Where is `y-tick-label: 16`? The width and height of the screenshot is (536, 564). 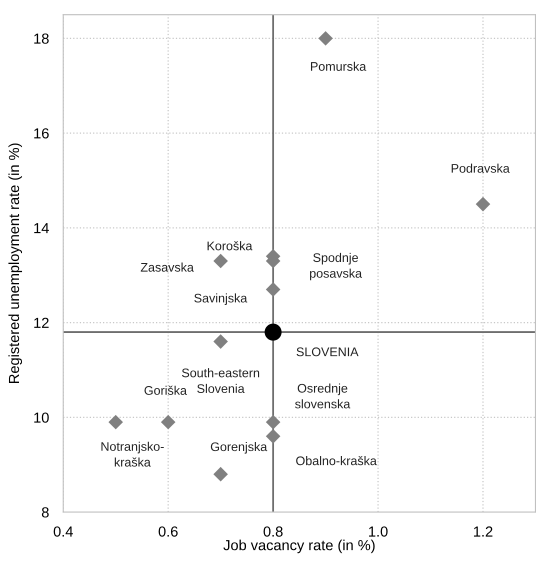
y-tick-label: 16 is located at coordinates (41, 133).